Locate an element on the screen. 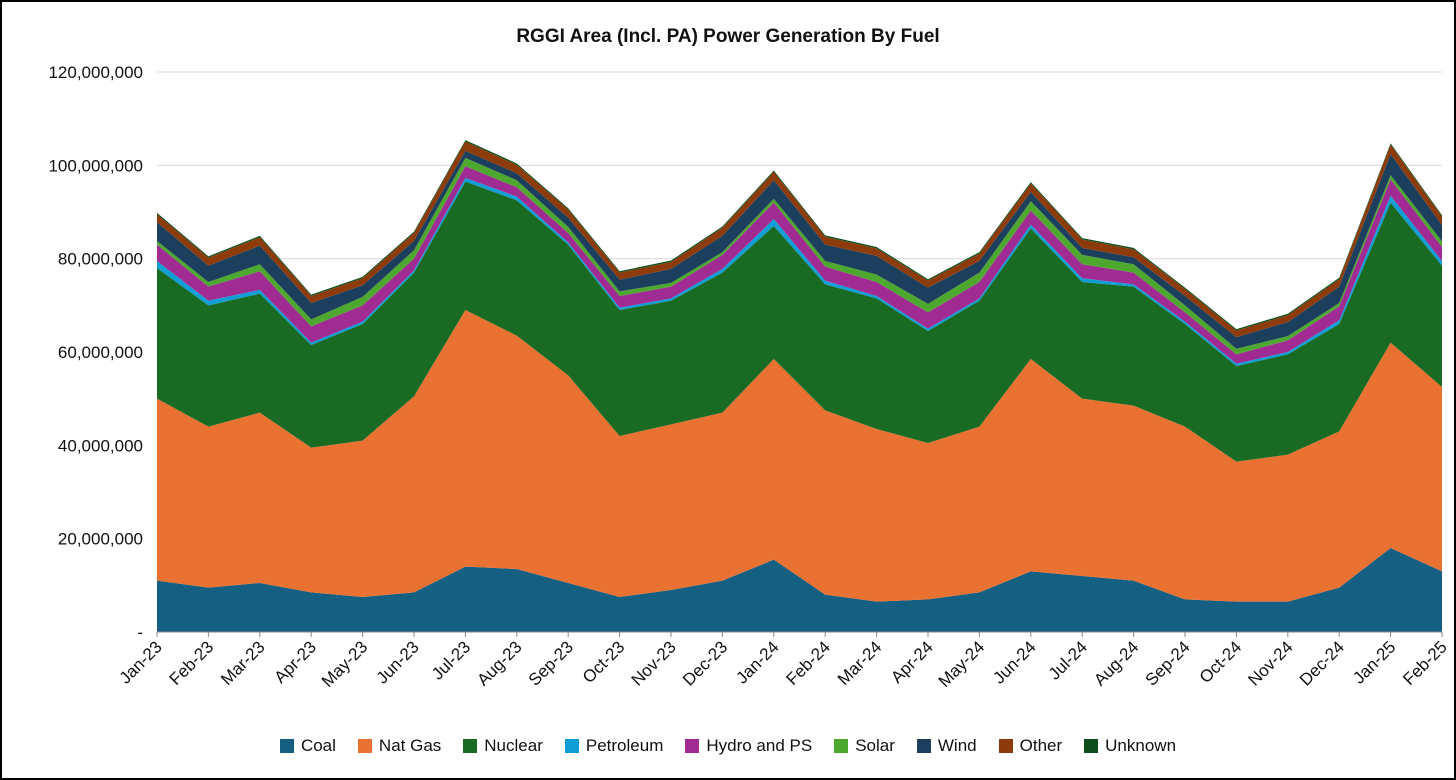 The image size is (1456, 780). x-axis-tick-label: Feb-25 is located at coordinates (1425, 663).